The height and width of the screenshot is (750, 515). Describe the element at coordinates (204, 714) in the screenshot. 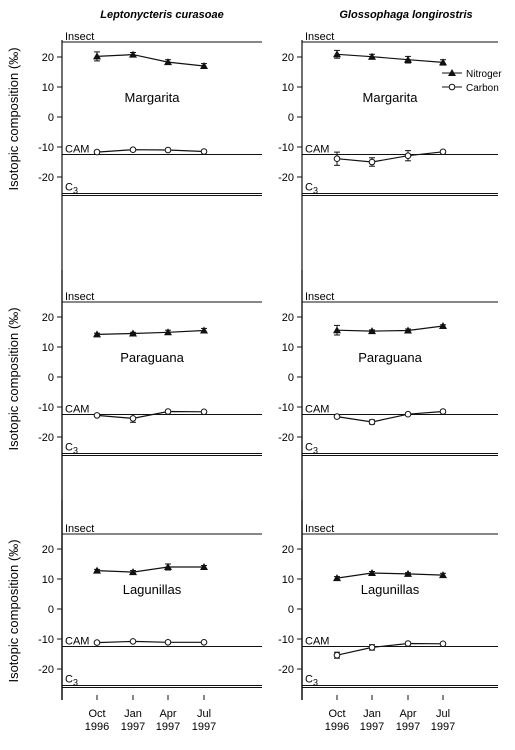

I see `x-tick-month: Jul` at that location.